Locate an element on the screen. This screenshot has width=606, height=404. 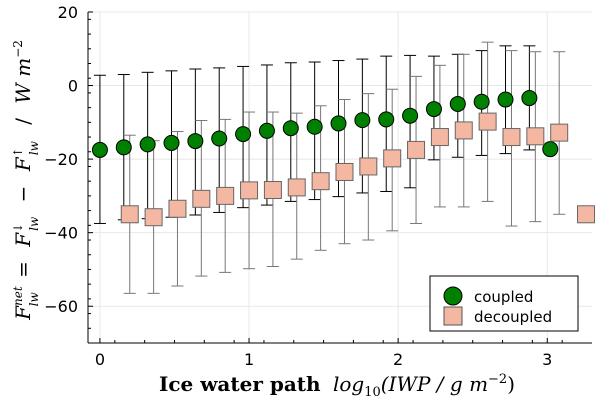
x-axis-label-close: ) is located at coordinates (511, 384).